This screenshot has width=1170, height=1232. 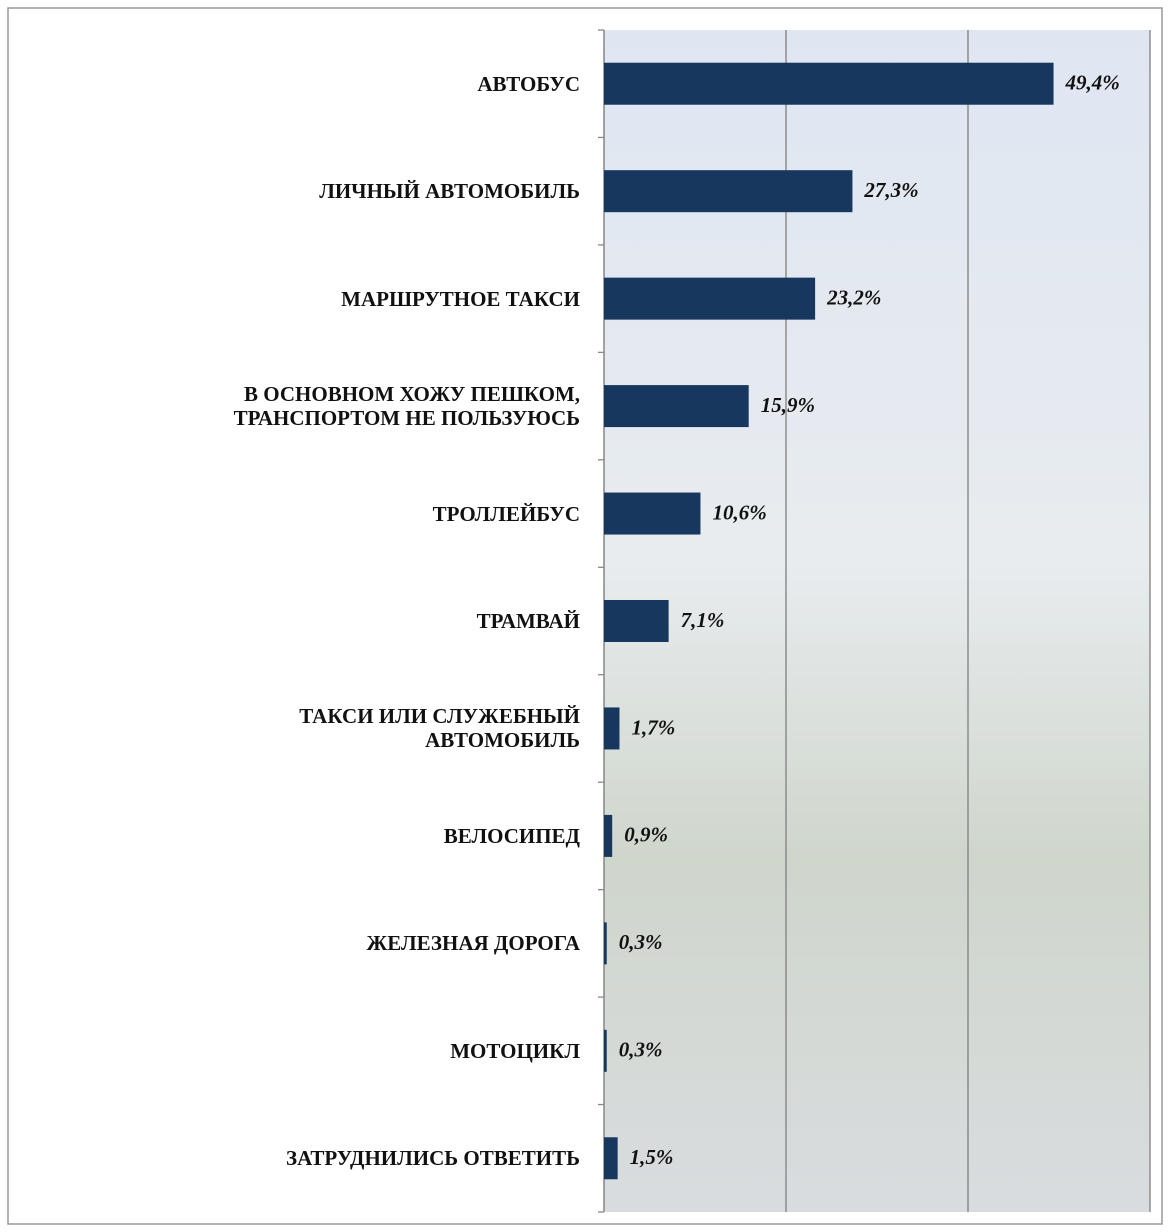 What do you see at coordinates (890, 190) in the screenshot?
I see `value-label: 27,3%` at bounding box center [890, 190].